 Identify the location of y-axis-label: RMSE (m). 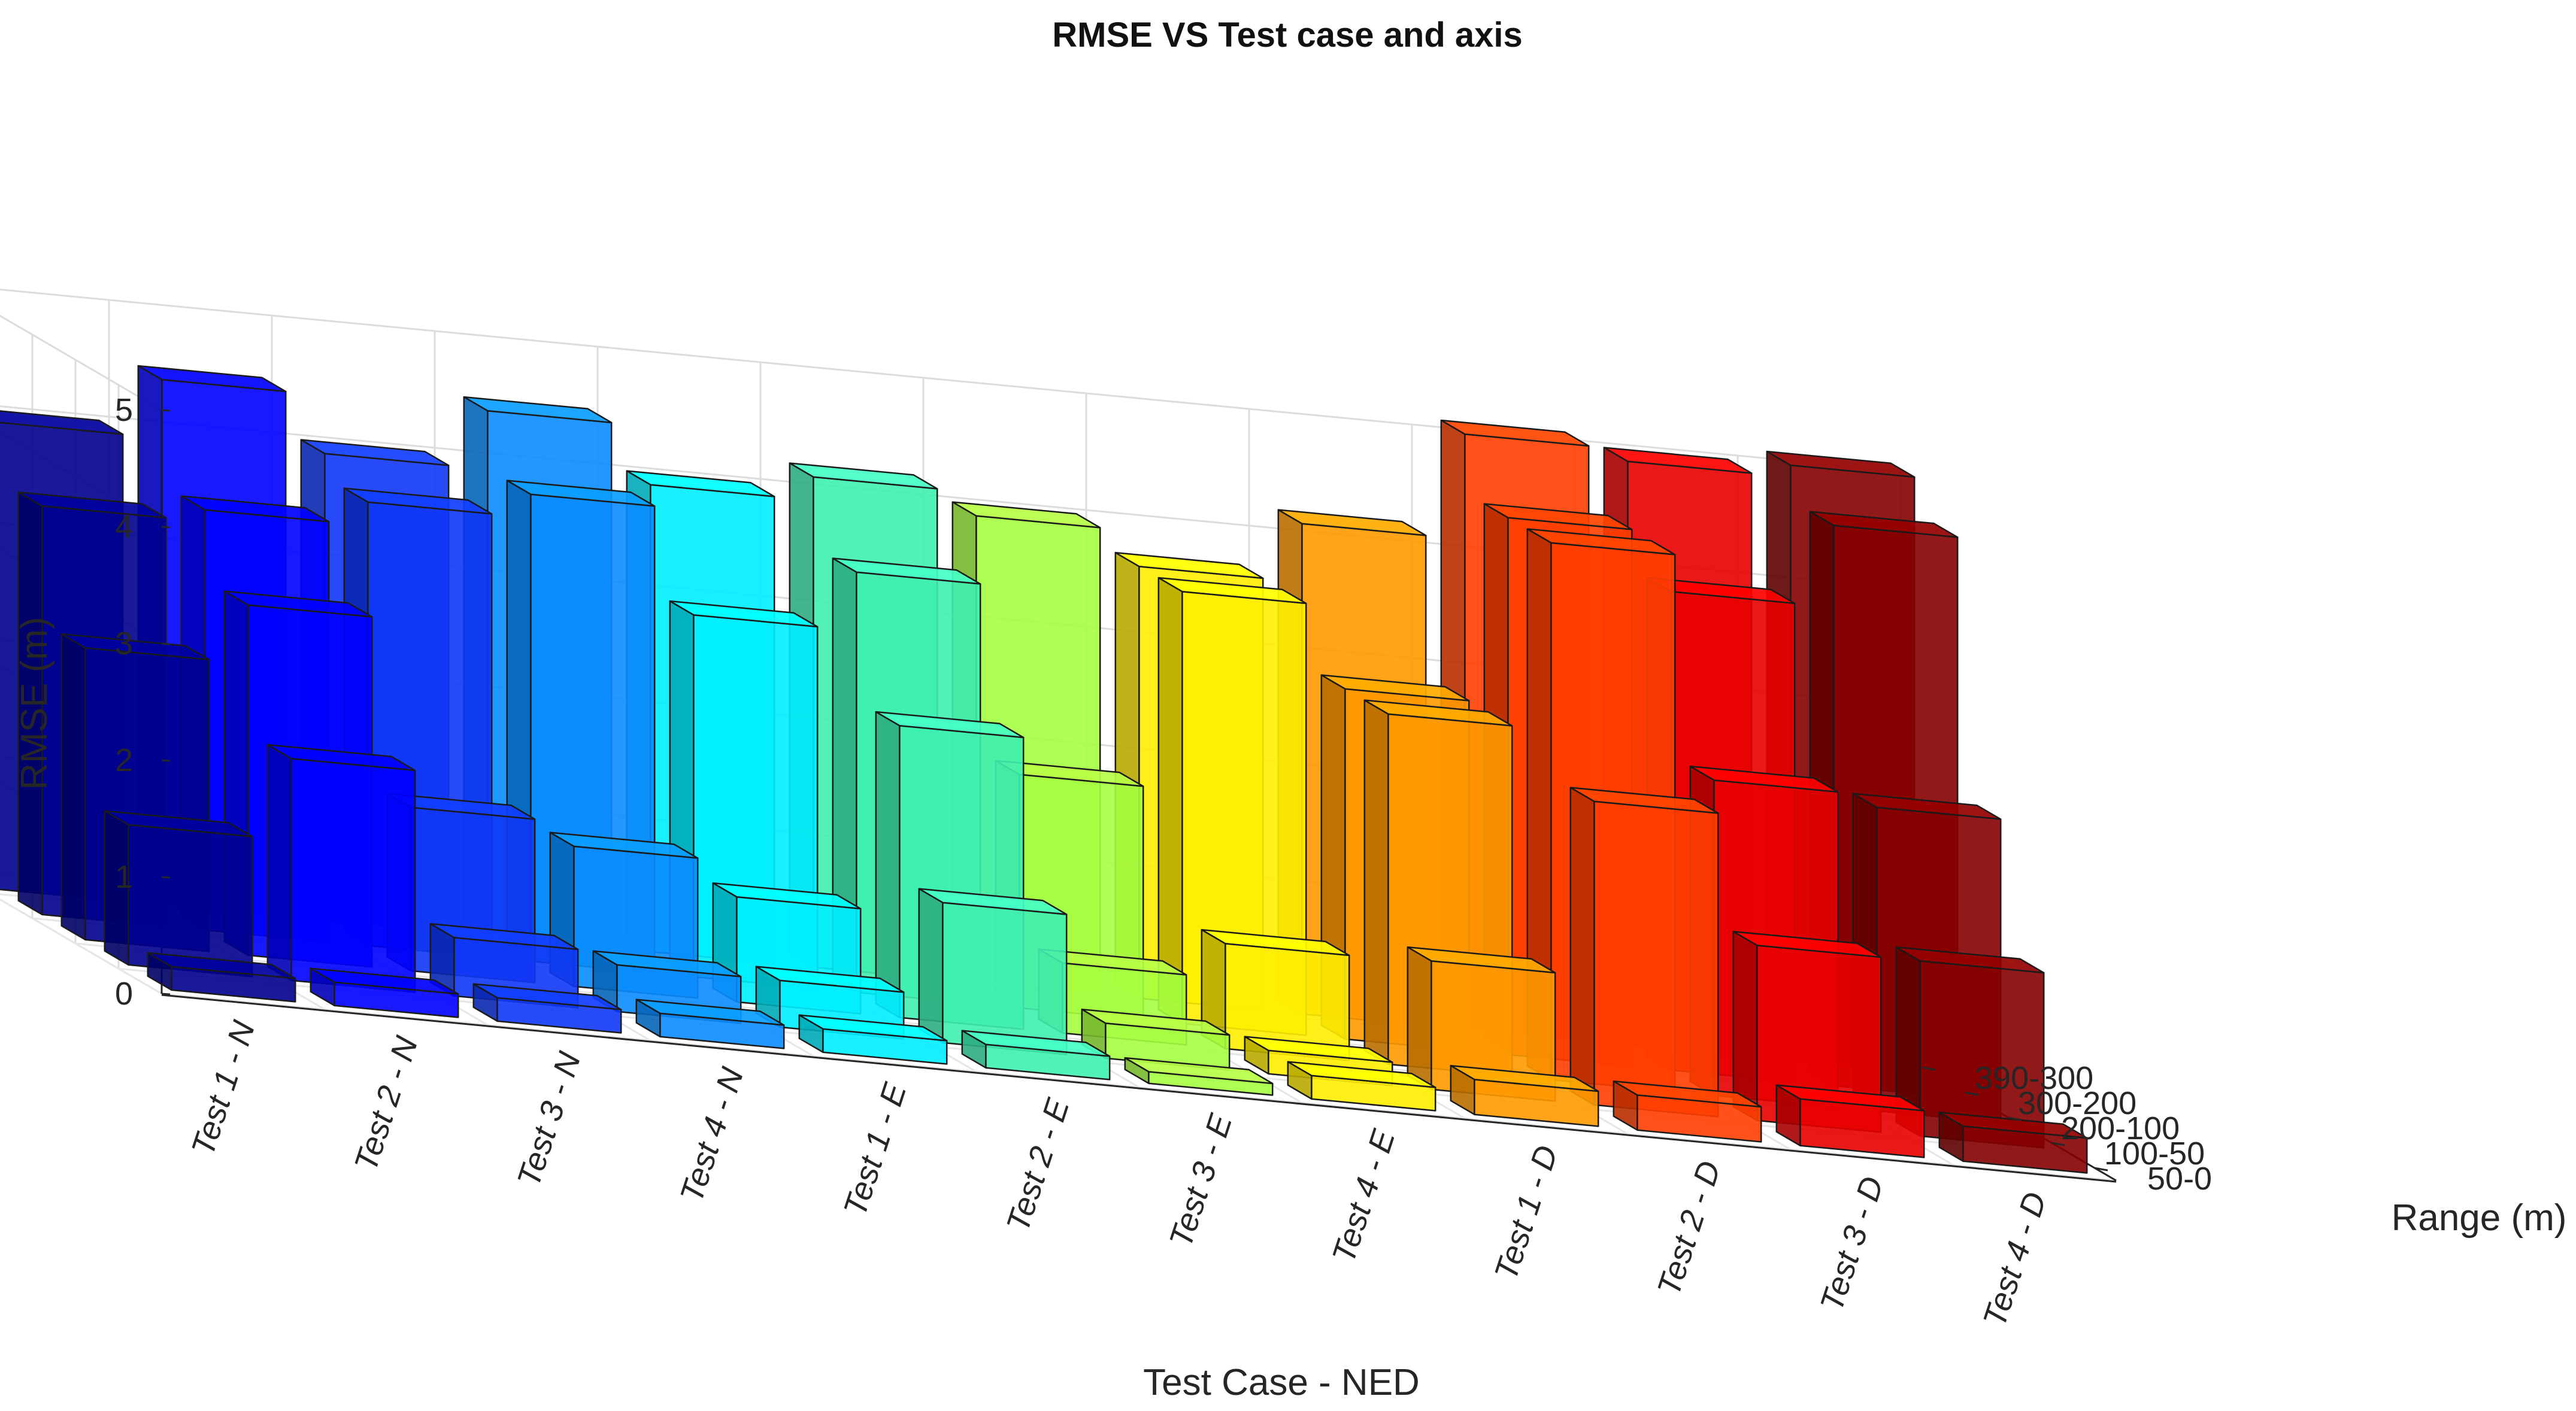
(34, 703).